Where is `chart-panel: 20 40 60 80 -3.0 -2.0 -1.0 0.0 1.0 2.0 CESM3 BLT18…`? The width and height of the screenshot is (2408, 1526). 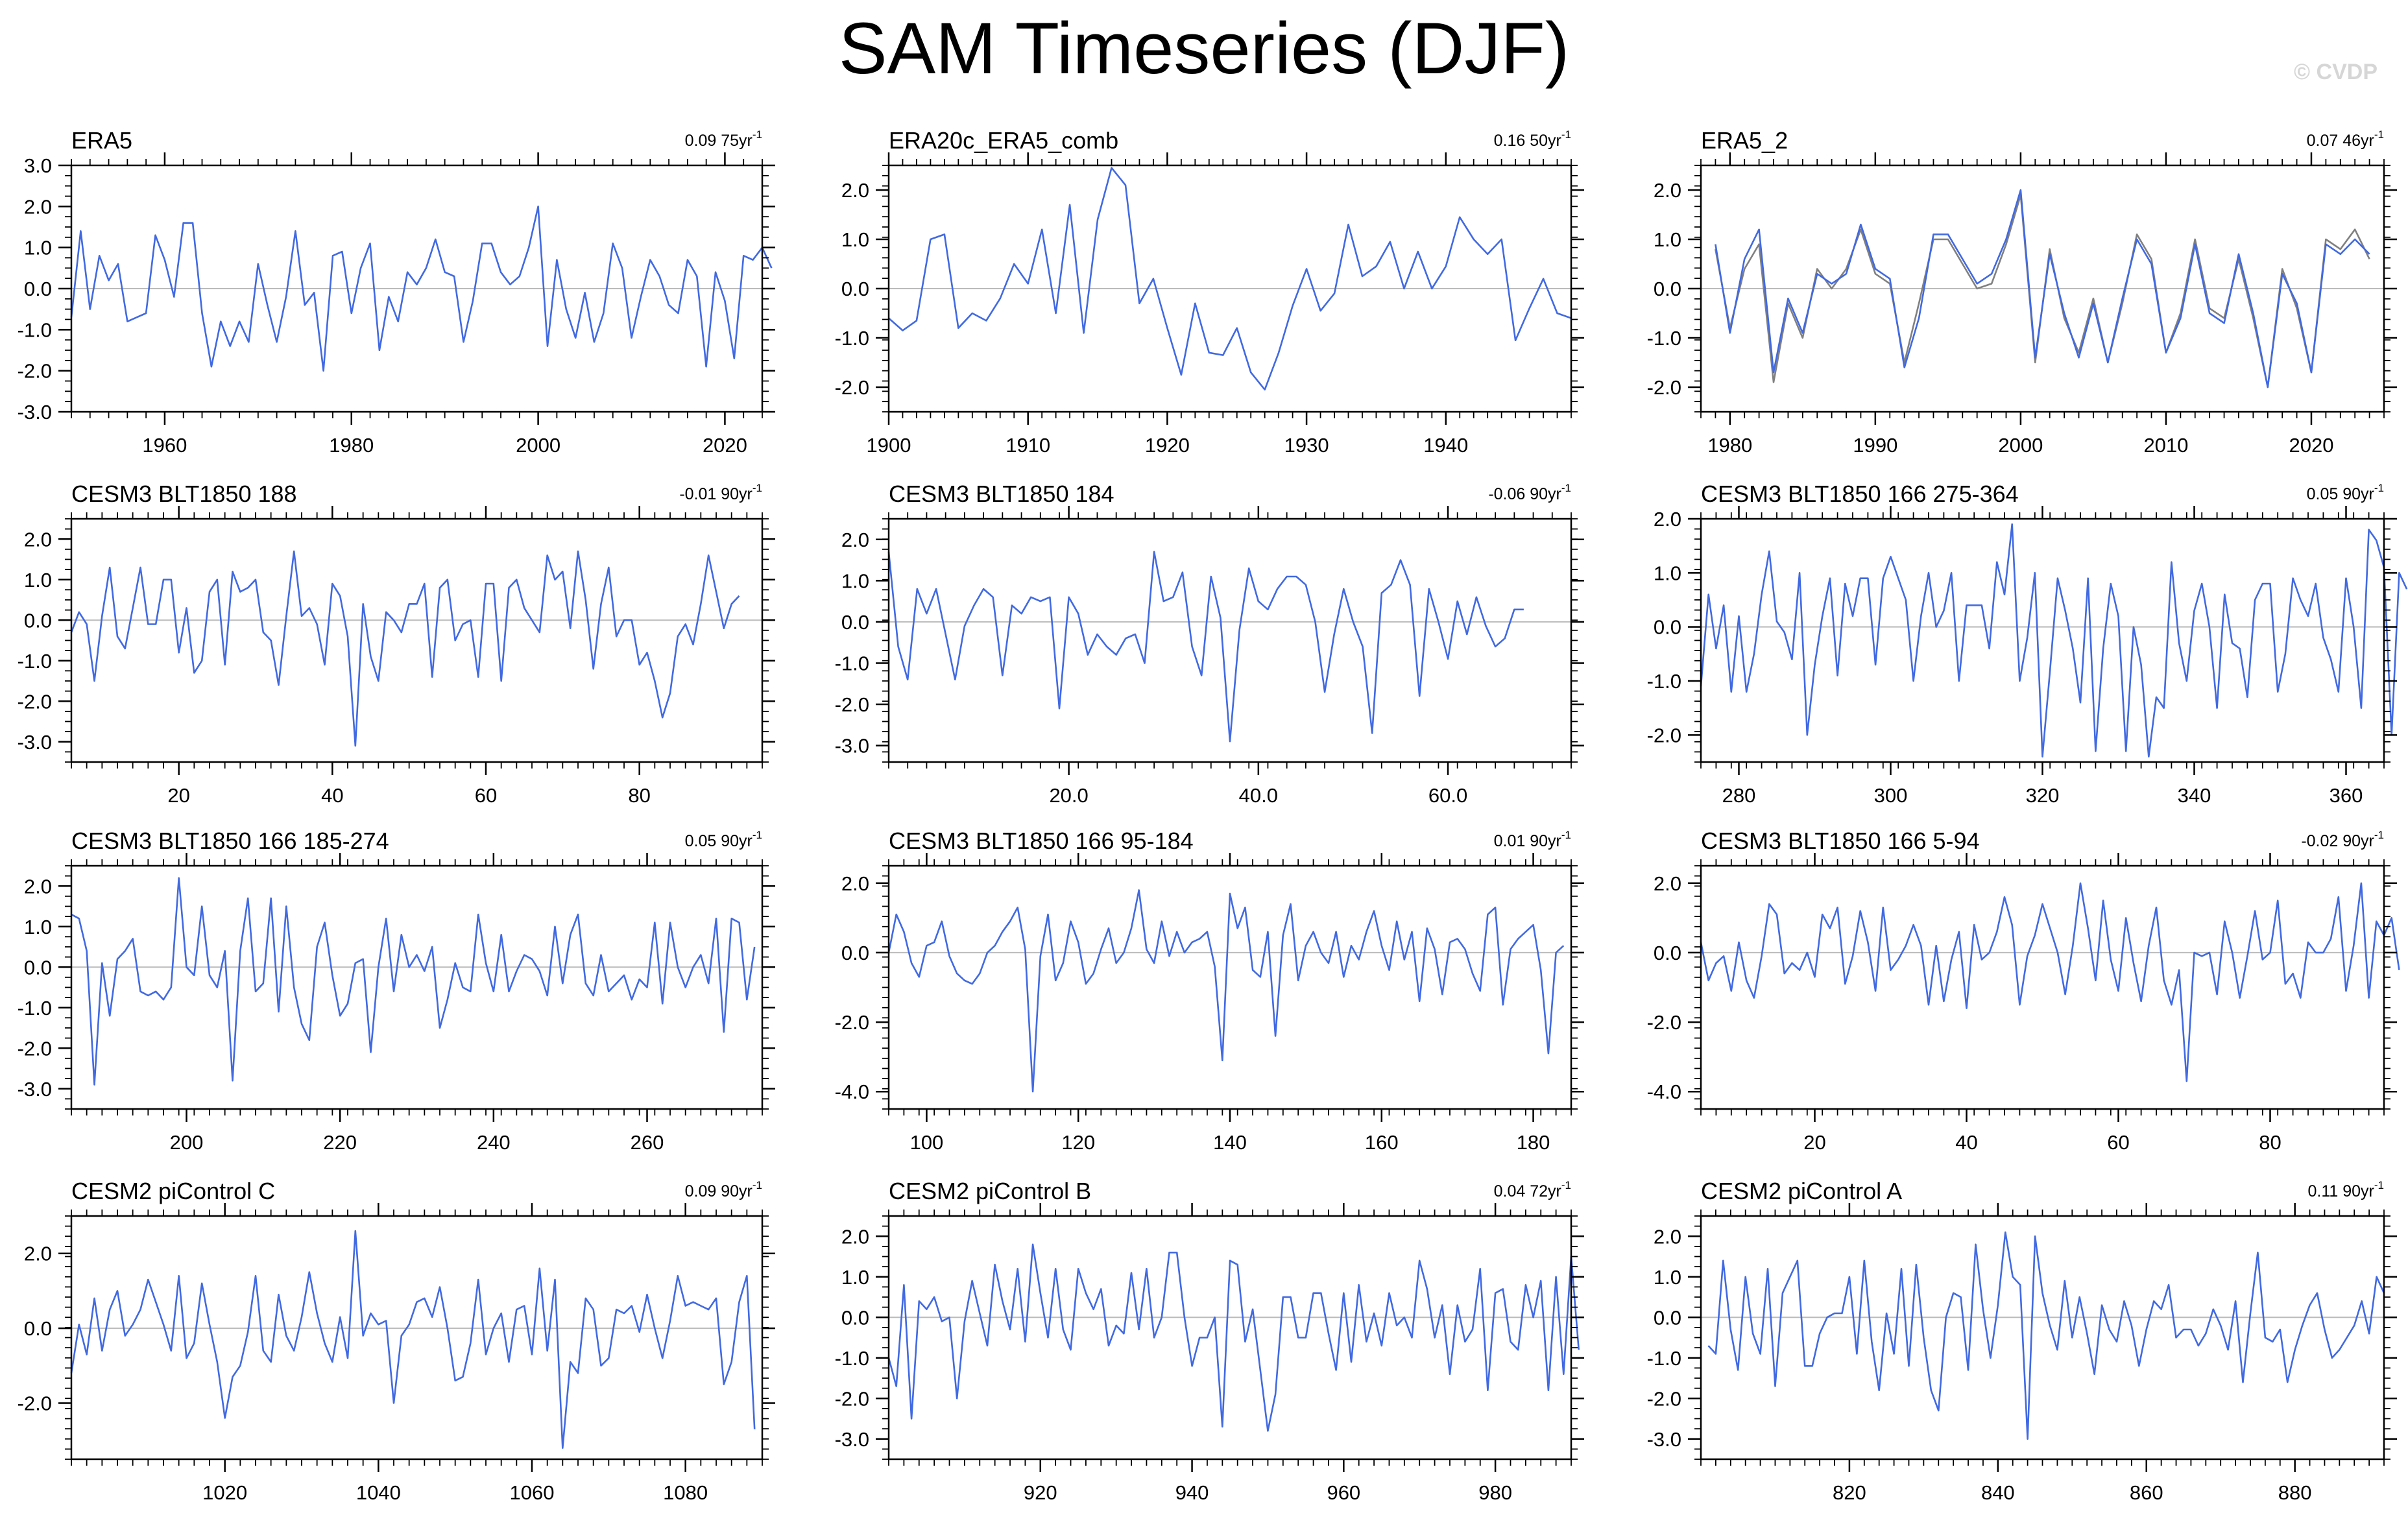 chart-panel: 20 40 60 80 -3.0 -2.0 -1.0 0.0 1.0 2.0 CESM3 BLT18… is located at coordinates (396, 644).